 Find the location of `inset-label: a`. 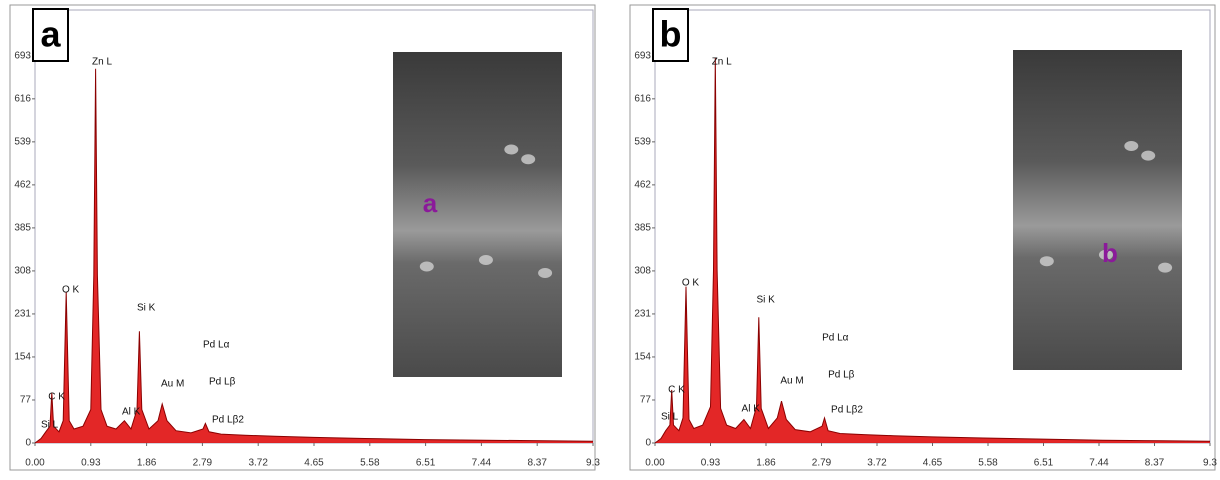

inset-label: a is located at coordinates (430, 203).